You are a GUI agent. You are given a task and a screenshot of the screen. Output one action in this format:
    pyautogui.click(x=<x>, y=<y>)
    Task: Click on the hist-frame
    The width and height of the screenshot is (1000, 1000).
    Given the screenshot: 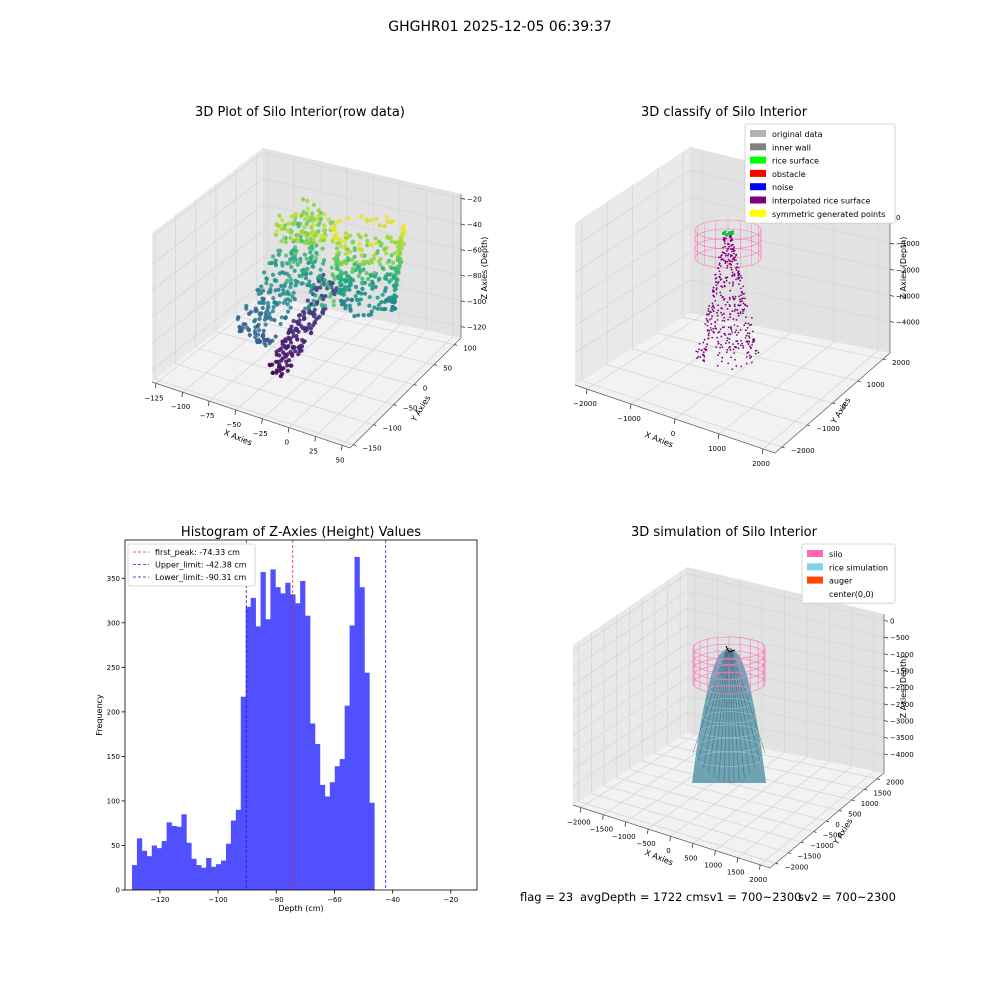 What is the action you would take?
    pyautogui.click(x=301, y=715)
    